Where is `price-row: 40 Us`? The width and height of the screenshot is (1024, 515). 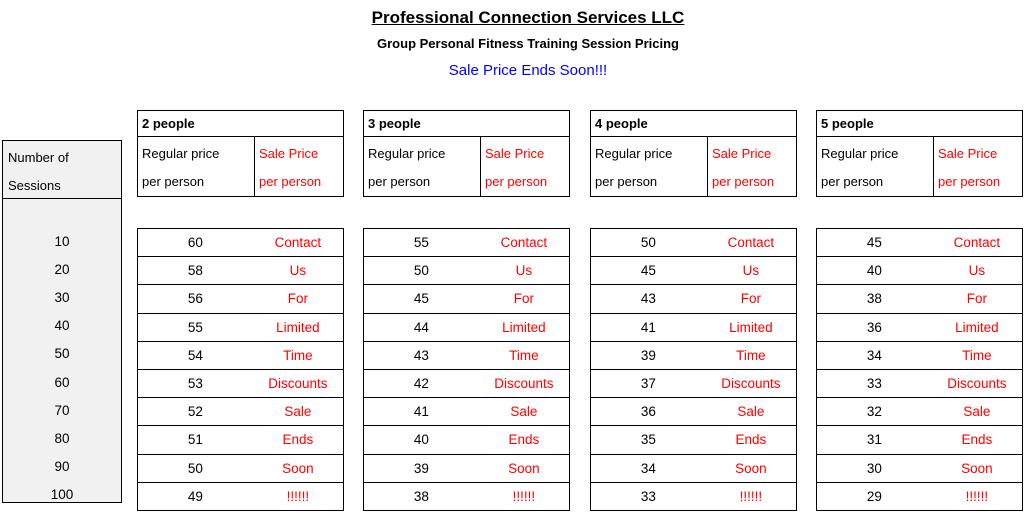
price-row: 40 Us is located at coordinates (919, 271).